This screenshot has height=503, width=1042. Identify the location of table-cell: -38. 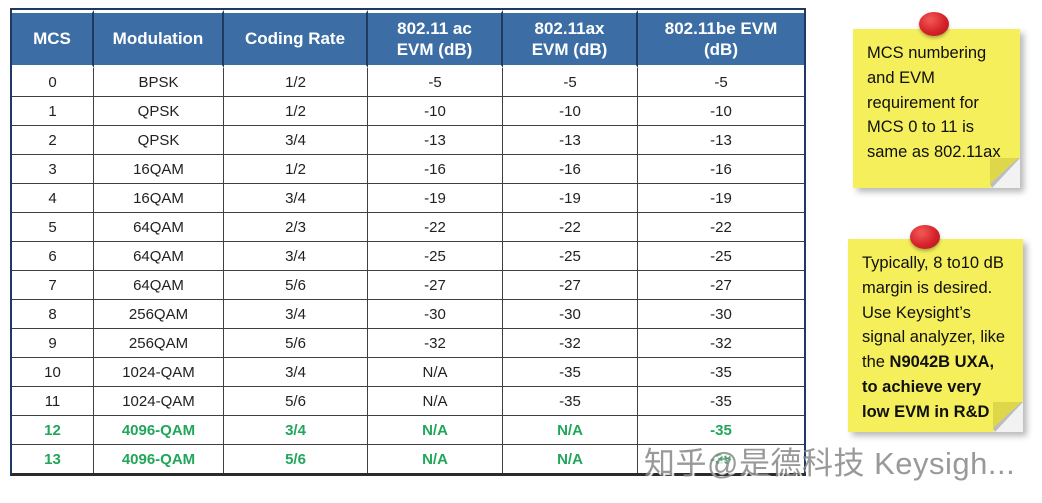
(721, 459).